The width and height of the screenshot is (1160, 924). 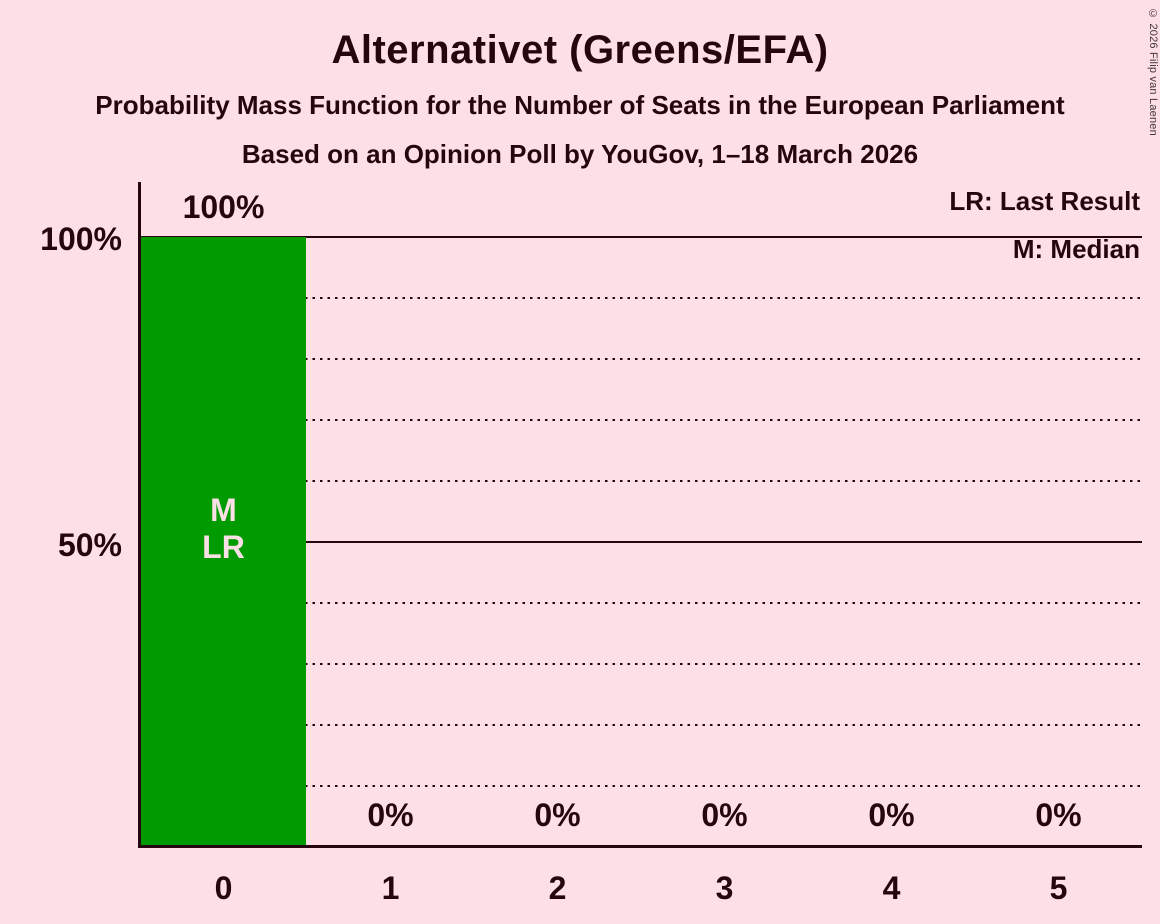 I want to click on x-axis-label-0: 0, so click(x=223, y=888).